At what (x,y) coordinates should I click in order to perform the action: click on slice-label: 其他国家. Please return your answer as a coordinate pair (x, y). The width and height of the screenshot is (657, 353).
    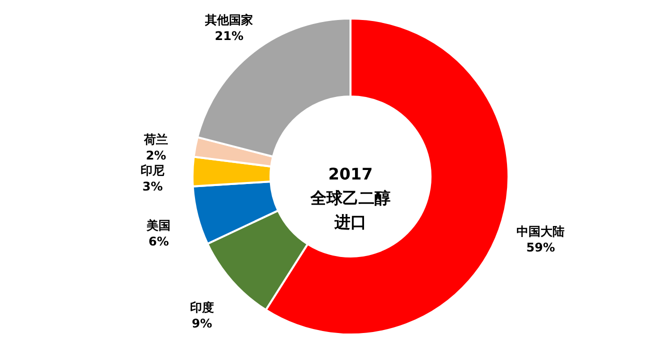
    Looking at the image, I should click on (229, 20).